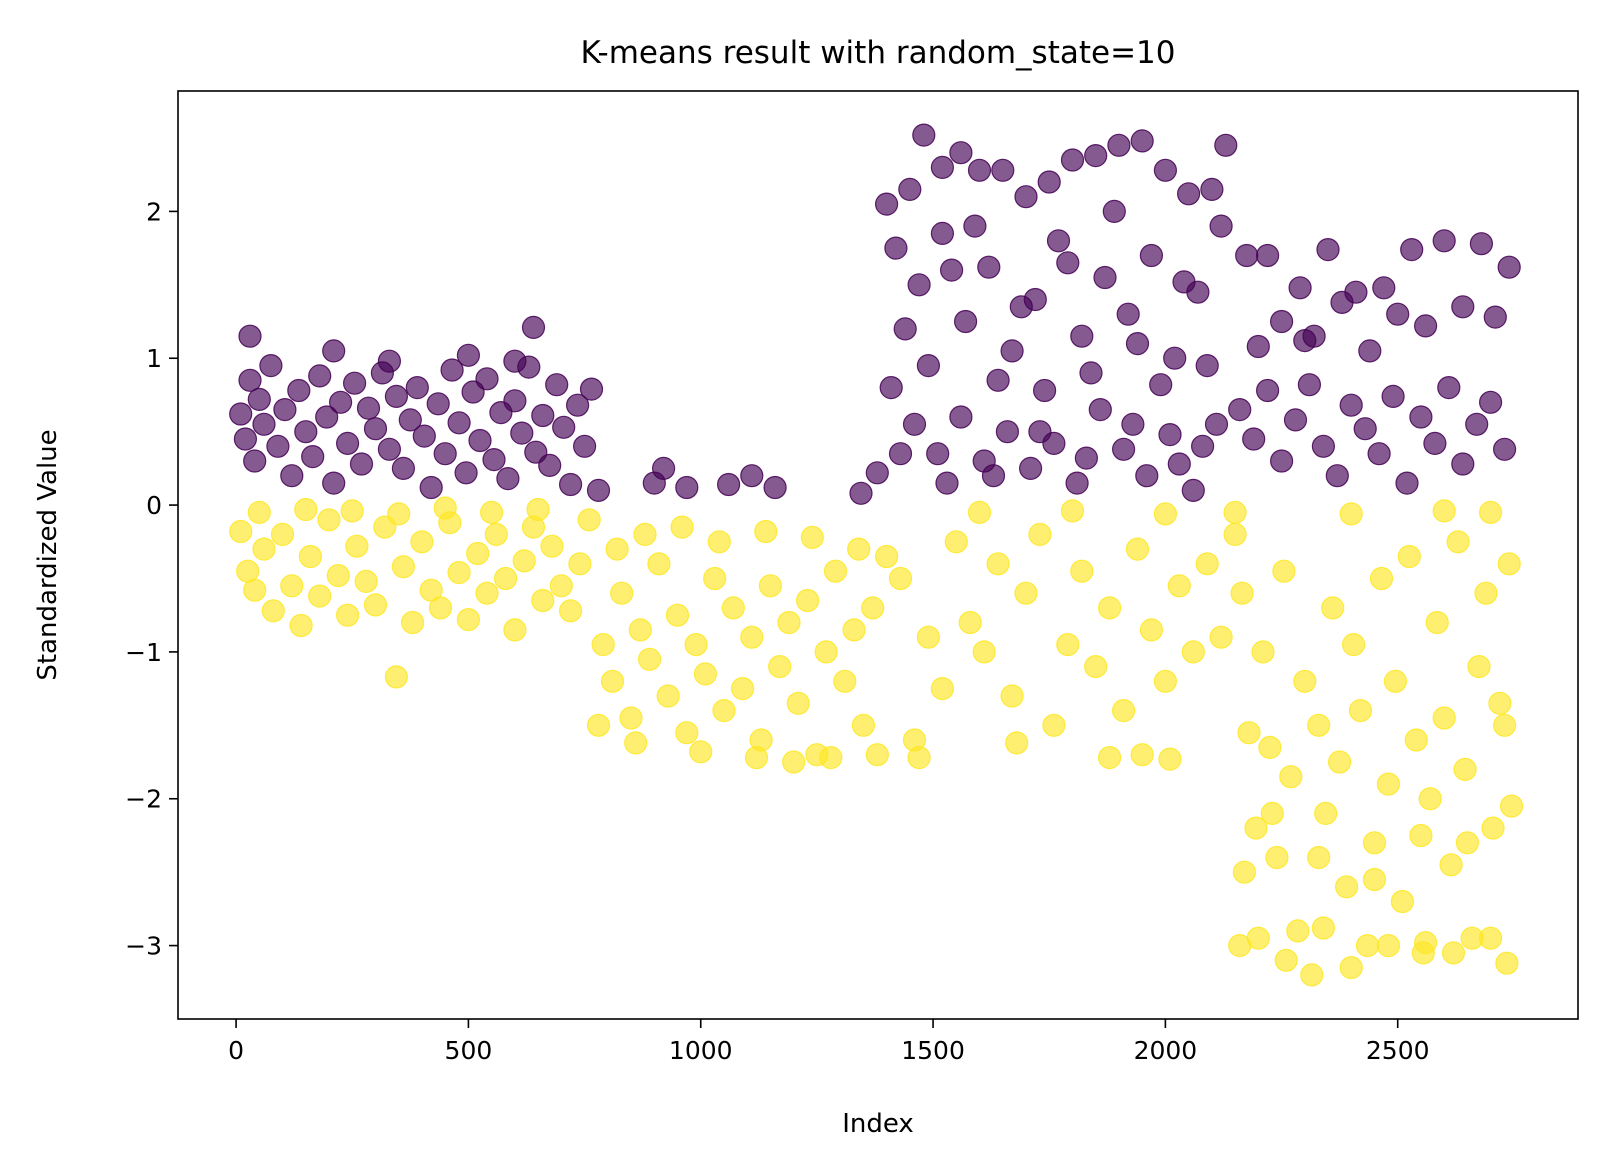  I want to click on y-tick-label: −2, so click(143, 799).